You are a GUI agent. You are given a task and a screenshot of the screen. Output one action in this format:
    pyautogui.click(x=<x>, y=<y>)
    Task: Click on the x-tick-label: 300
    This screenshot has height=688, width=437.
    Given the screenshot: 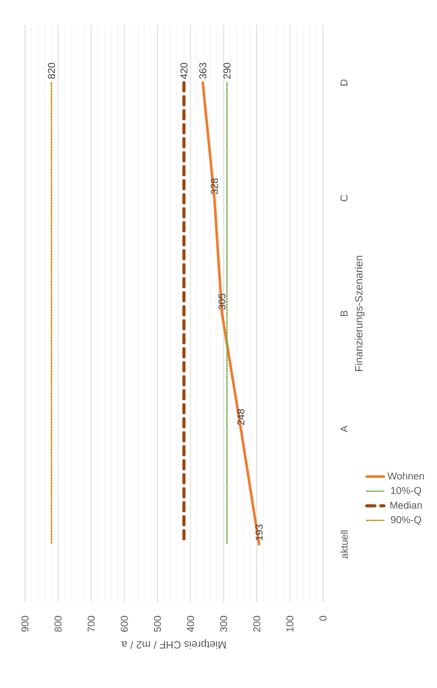 What is the action you would take?
    pyautogui.click(x=224, y=624)
    